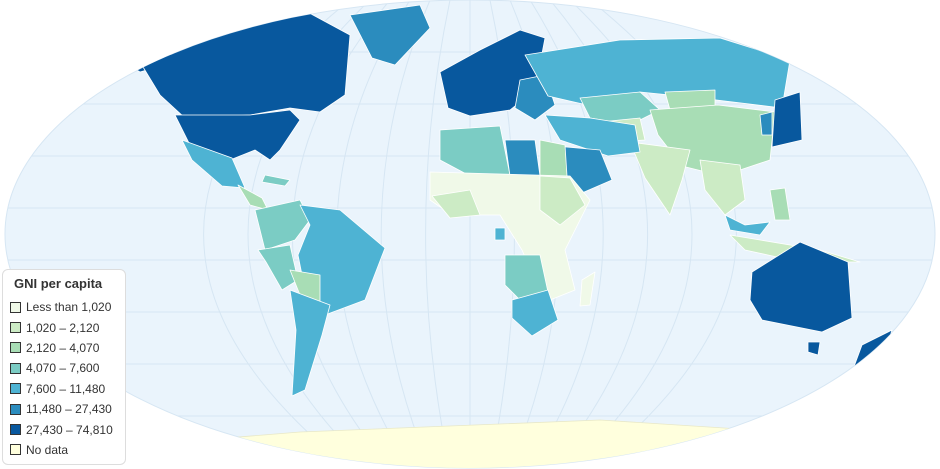  I want to click on legend-title: GNI per capita, so click(58, 283).